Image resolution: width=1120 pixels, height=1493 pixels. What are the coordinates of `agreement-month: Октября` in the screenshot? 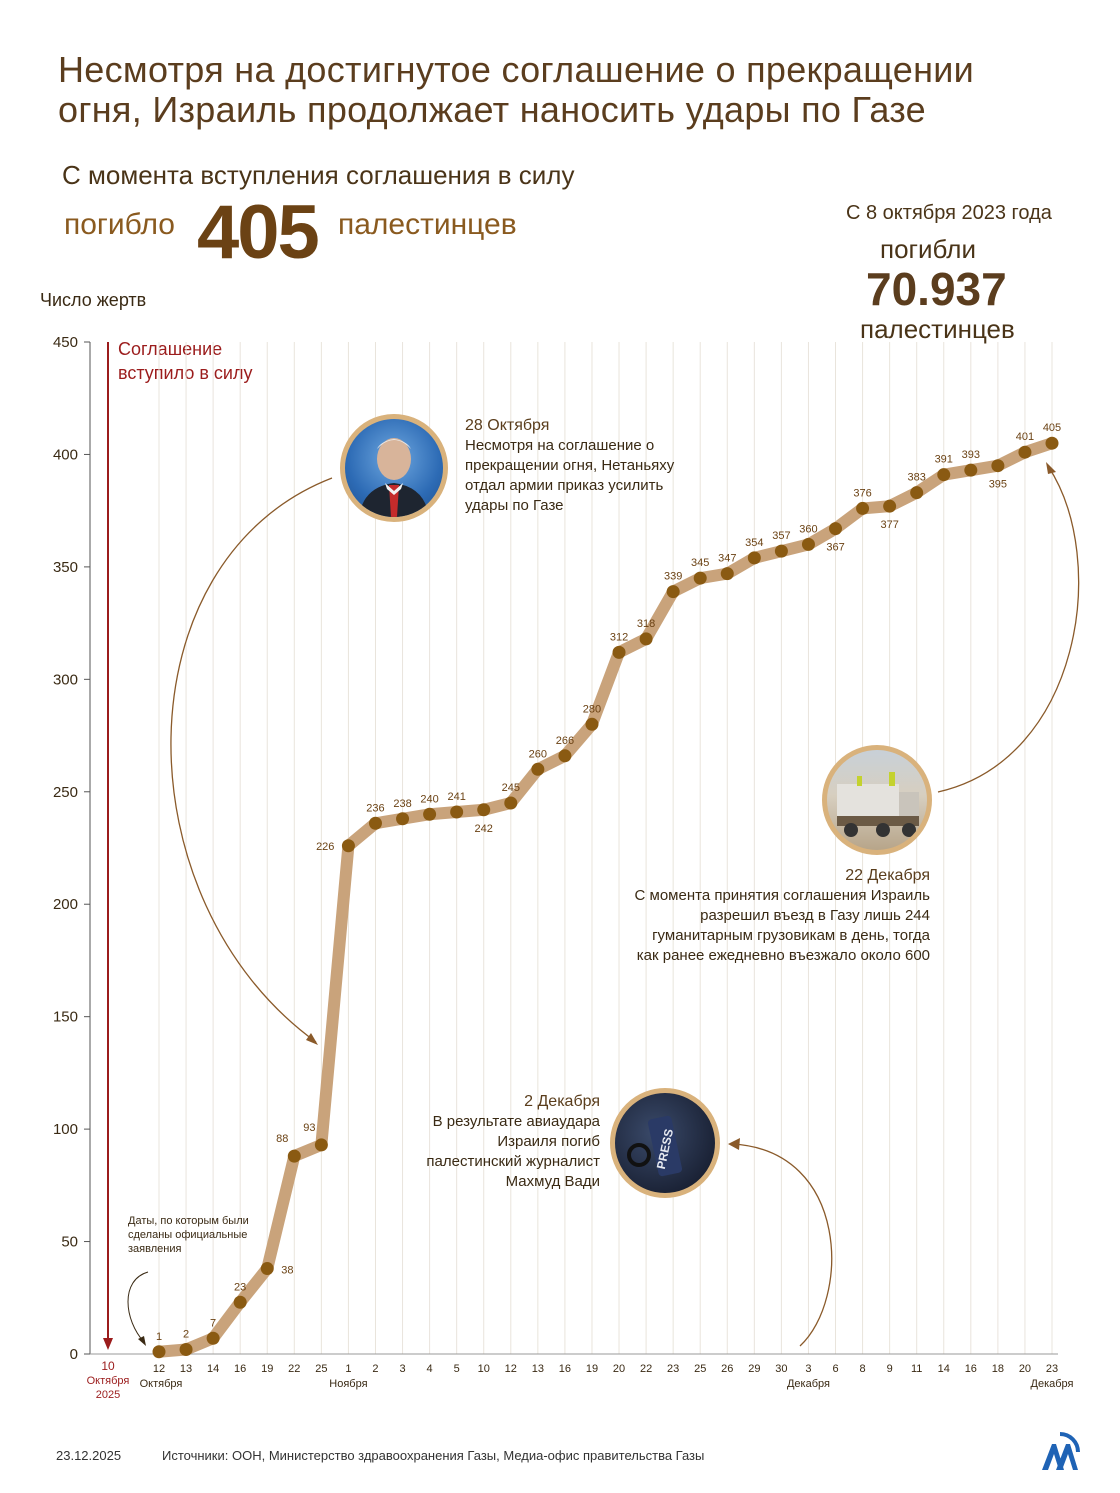 It's located at (108, 1381).